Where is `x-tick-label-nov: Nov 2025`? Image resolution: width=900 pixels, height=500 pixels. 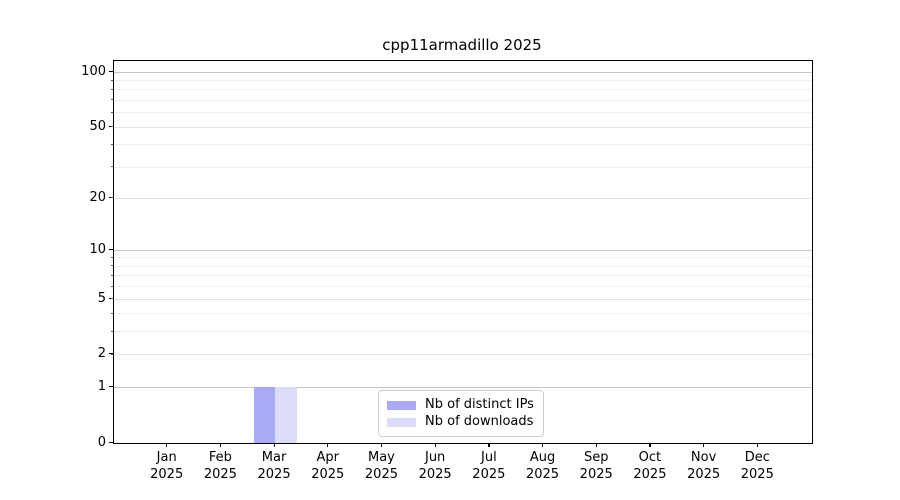
x-tick-label-nov: Nov 2025 is located at coordinates (704, 466).